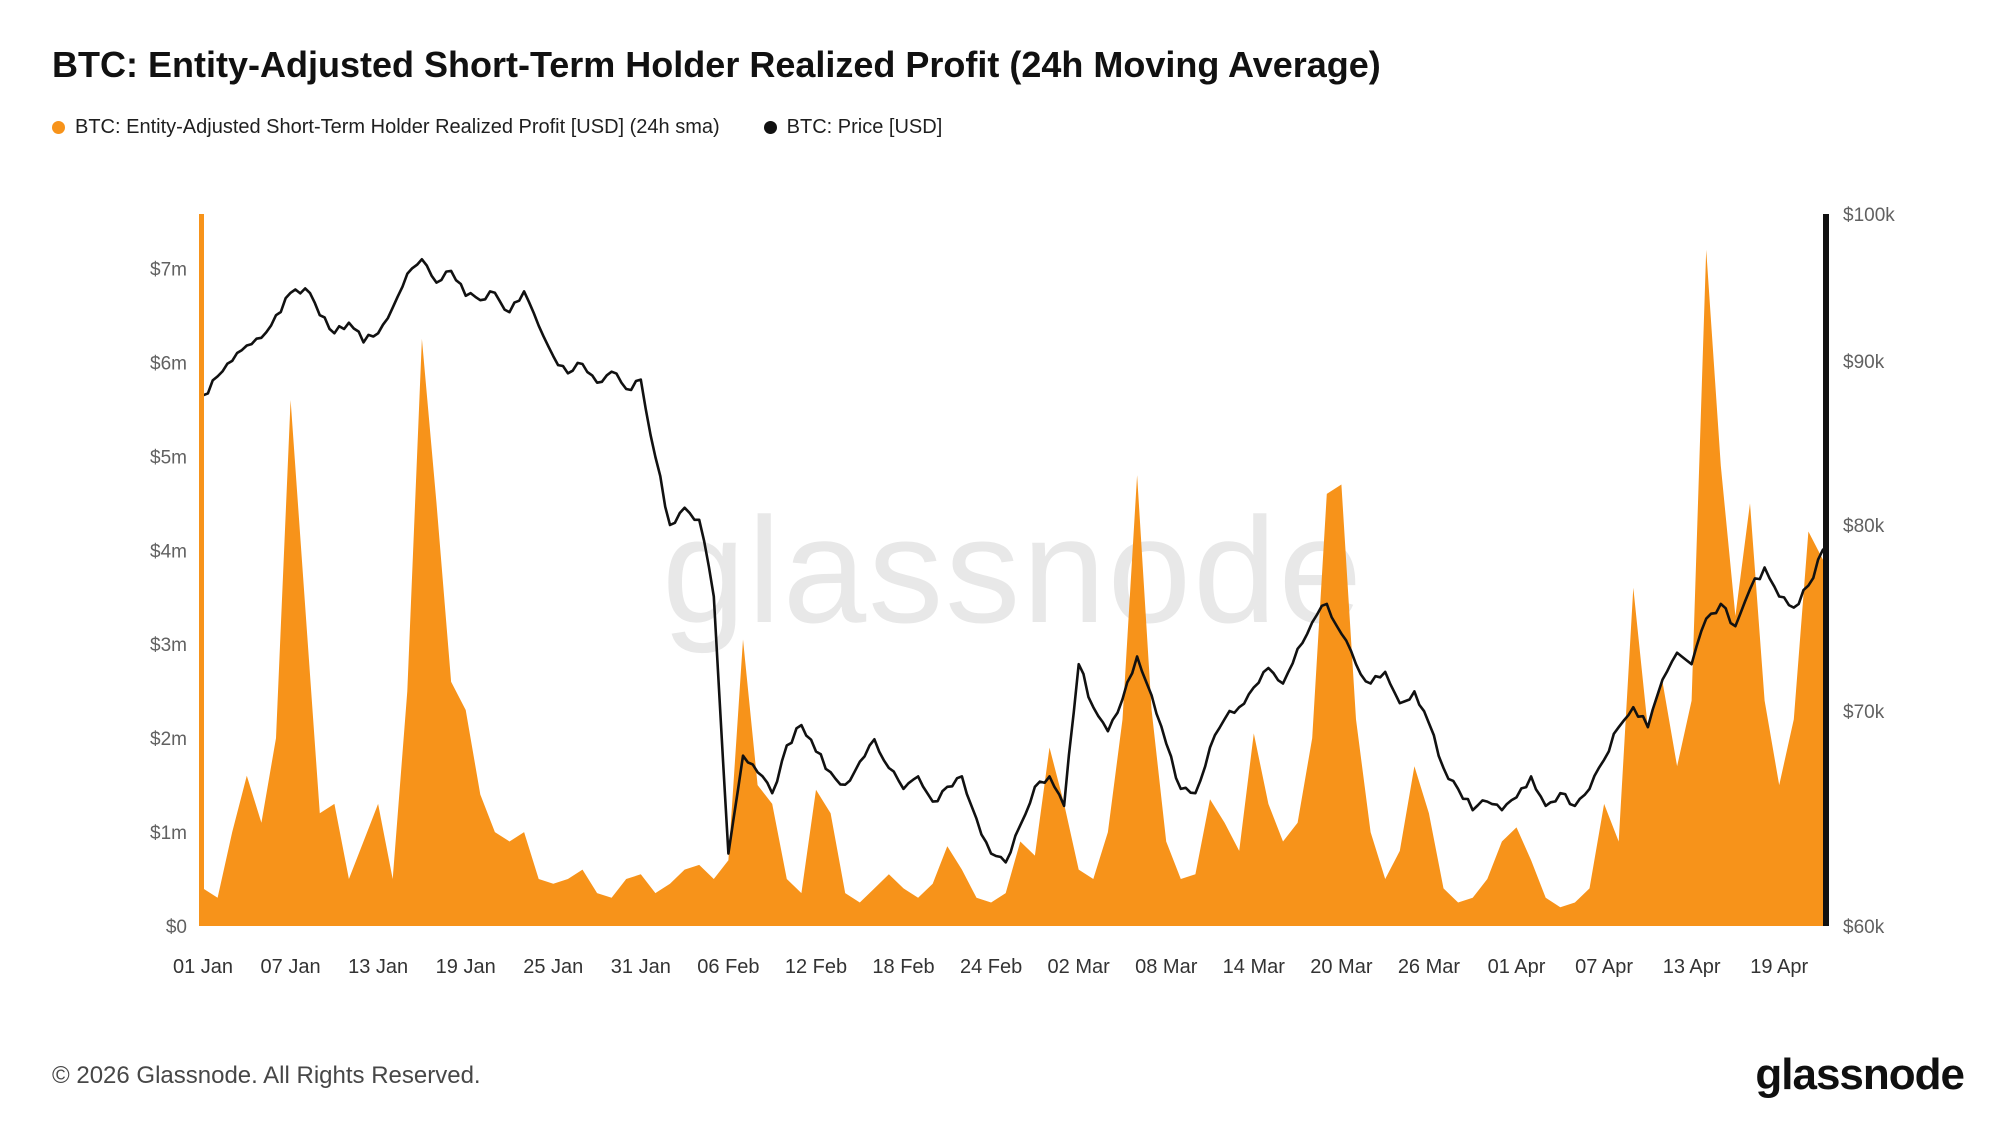 Image resolution: width=2000 pixels, height=1125 pixels. I want to click on profit-series-dot-icon, so click(58, 127).